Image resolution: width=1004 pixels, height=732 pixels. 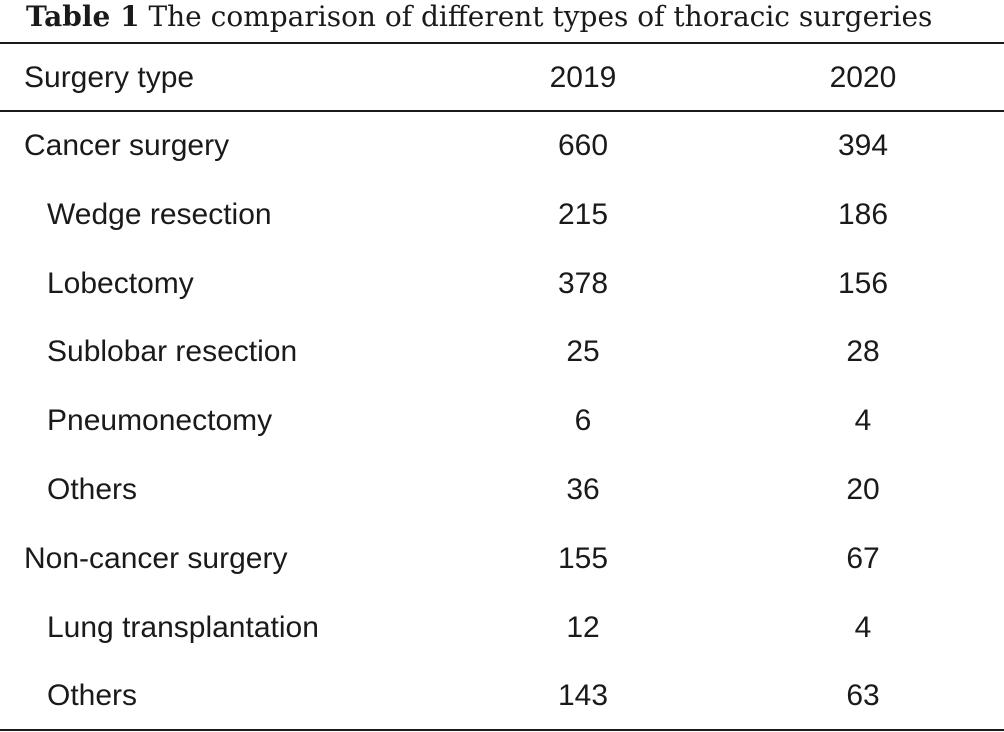 What do you see at coordinates (583, 214) in the screenshot?
I see `value-2019: 215` at bounding box center [583, 214].